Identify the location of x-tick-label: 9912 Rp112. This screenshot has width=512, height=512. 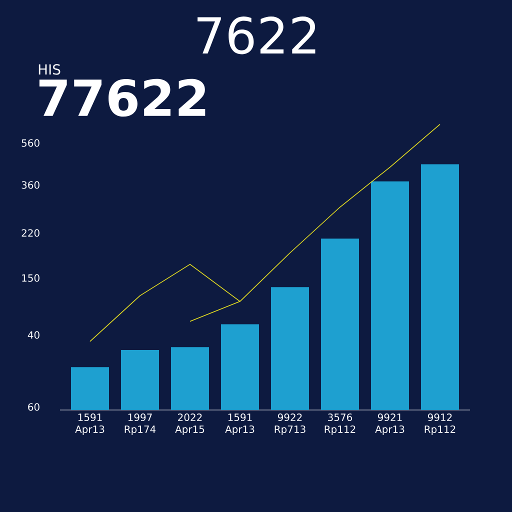
(440, 424).